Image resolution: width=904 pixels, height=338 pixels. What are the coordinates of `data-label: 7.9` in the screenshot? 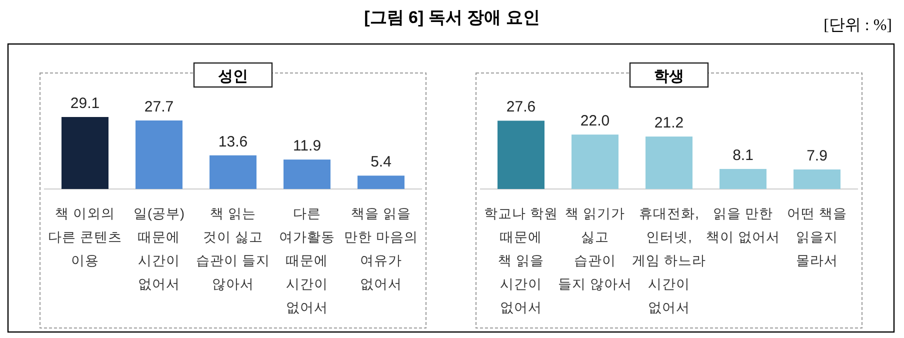 It's located at (817, 155).